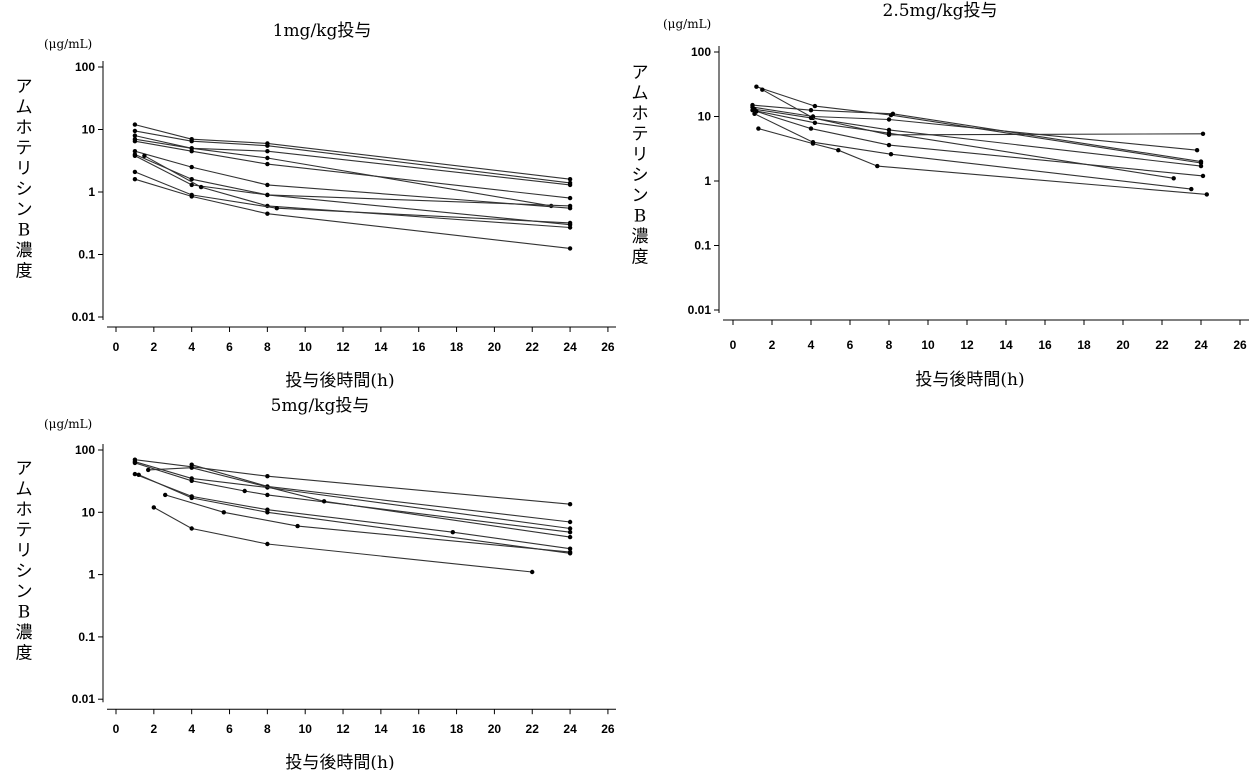  Describe the element at coordinates (339, 761) in the screenshot. I see `x-axis-label: 投与後時間(h)` at that location.